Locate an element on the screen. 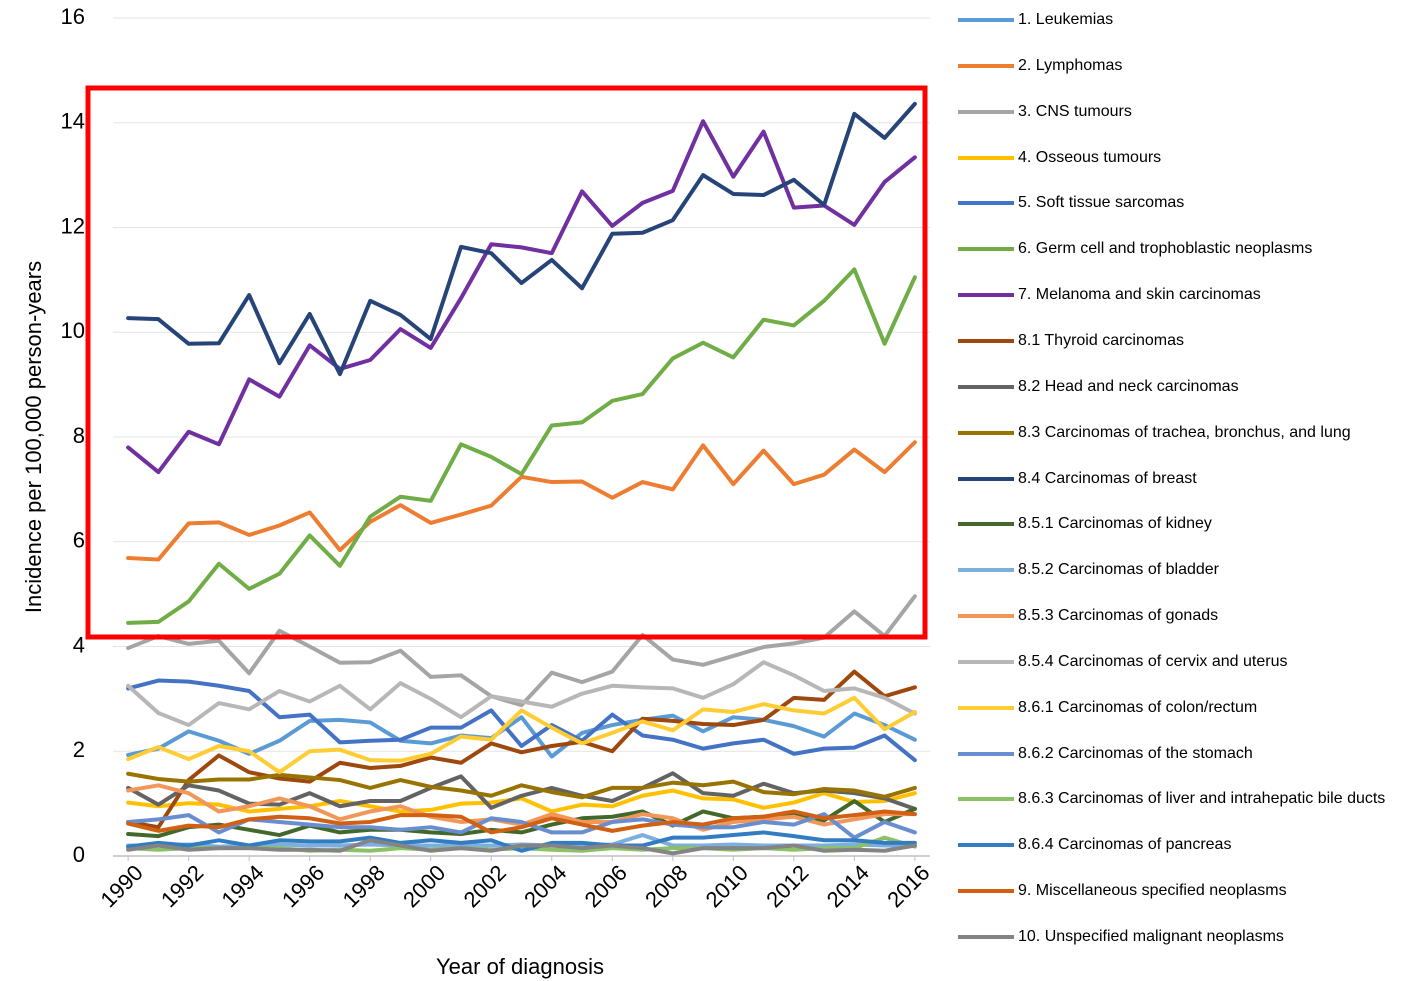 This screenshot has height=981, width=1427. legend-item: 4. Osseous tumours is located at coordinates (1190, 157).